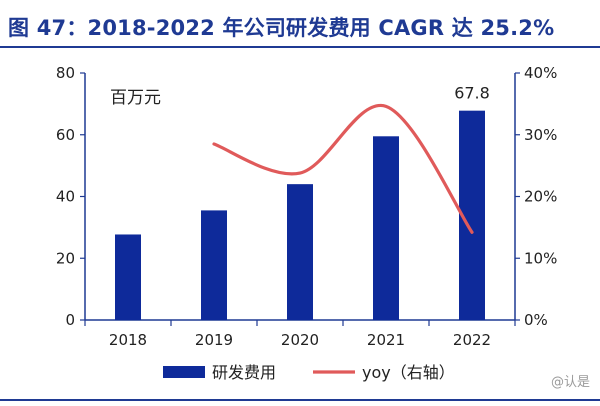 This screenshot has width=600, height=406. What do you see at coordinates (540, 197) in the screenshot?
I see `right-tick-label: 20%` at bounding box center [540, 197].